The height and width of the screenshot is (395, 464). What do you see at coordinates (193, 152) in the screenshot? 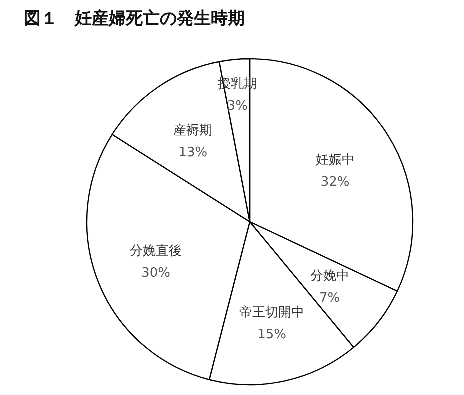
I see `data-label: 13%` at bounding box center [193, 152].